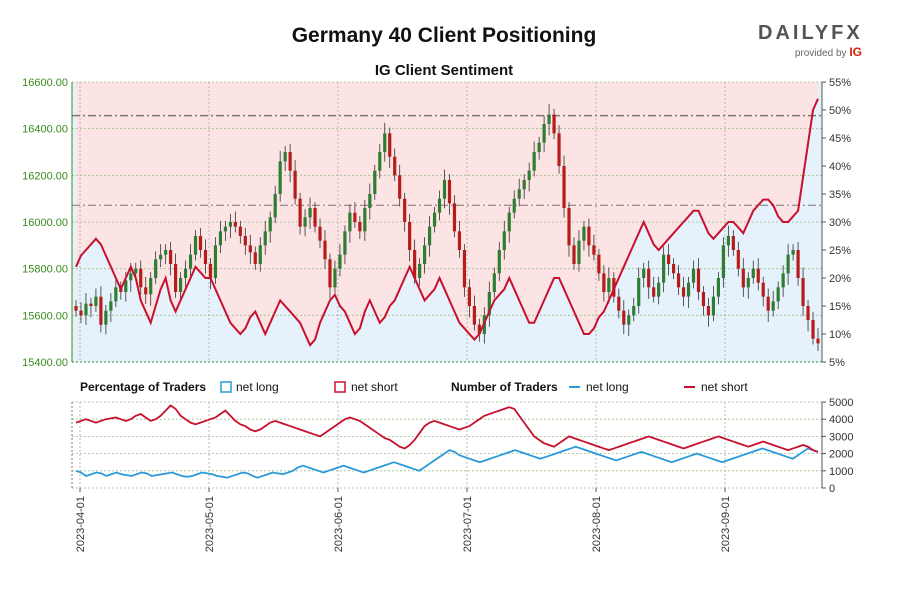 This screenshot has width=900, height=600. What do you see at coordinates (837, 363) in the screenshot?
I see `pct-tick-label: 5%` at bounding box center [837, 363].